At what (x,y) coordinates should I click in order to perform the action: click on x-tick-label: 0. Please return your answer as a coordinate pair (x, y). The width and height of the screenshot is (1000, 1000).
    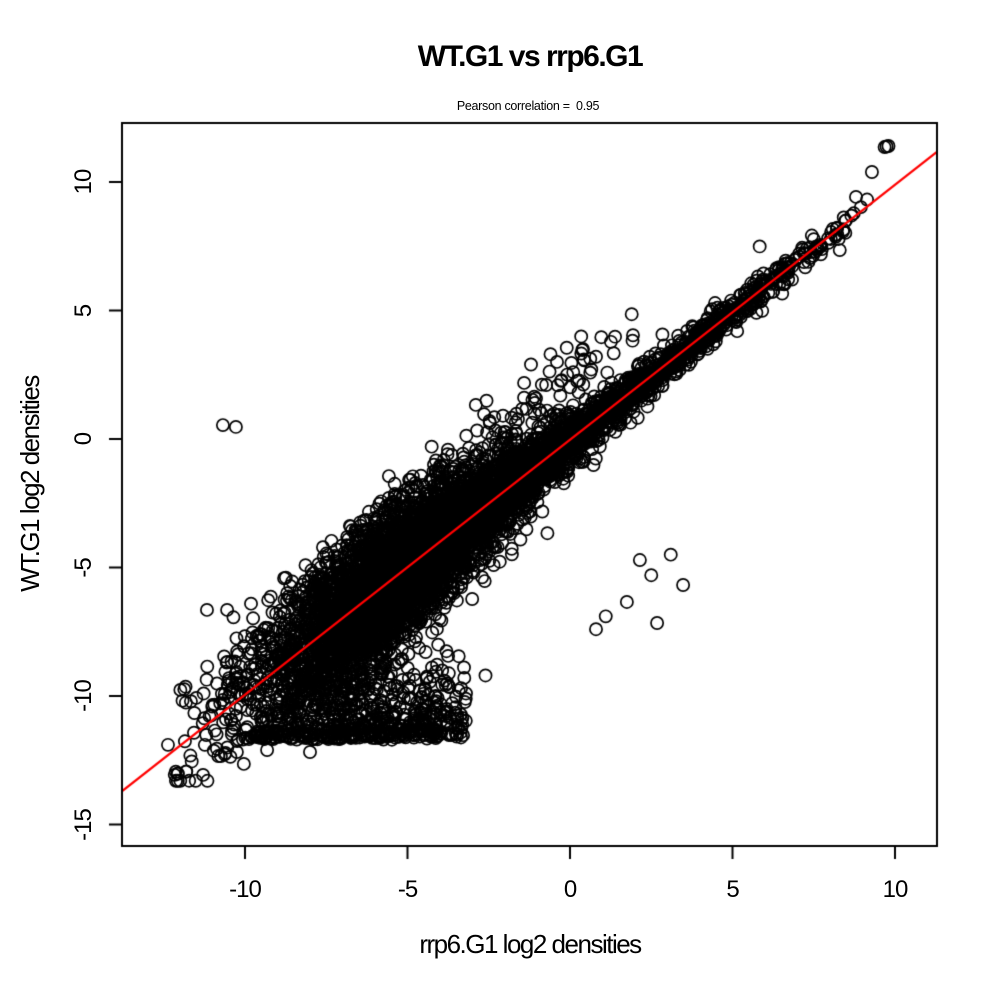
    Looking at the image, I should click on (570, 889).